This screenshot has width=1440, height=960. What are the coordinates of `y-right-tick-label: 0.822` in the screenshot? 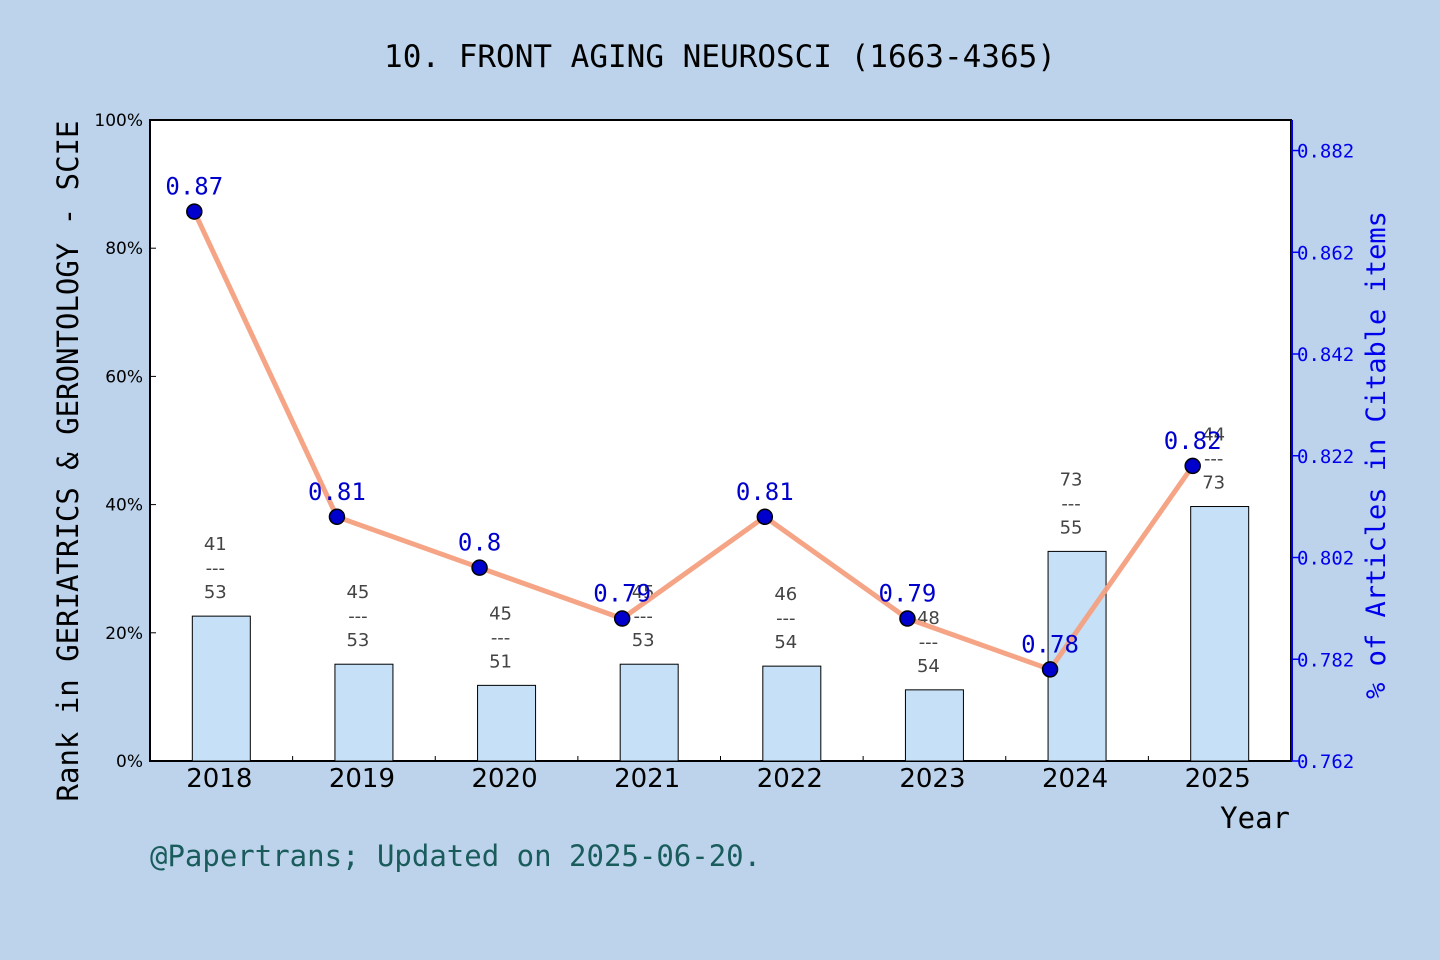 It's located at (1325, 457).